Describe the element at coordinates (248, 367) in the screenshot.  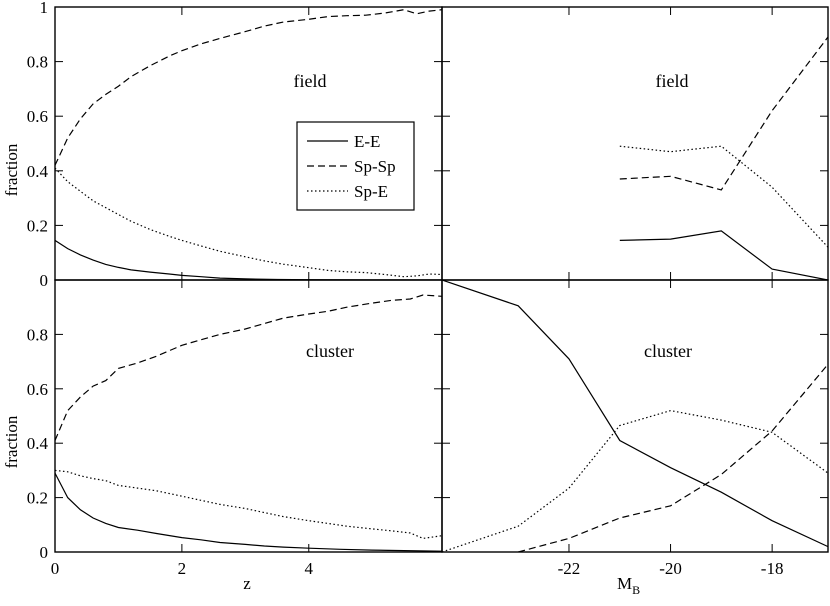
I see `series-line-cluster-z-sp-sp` at that location.